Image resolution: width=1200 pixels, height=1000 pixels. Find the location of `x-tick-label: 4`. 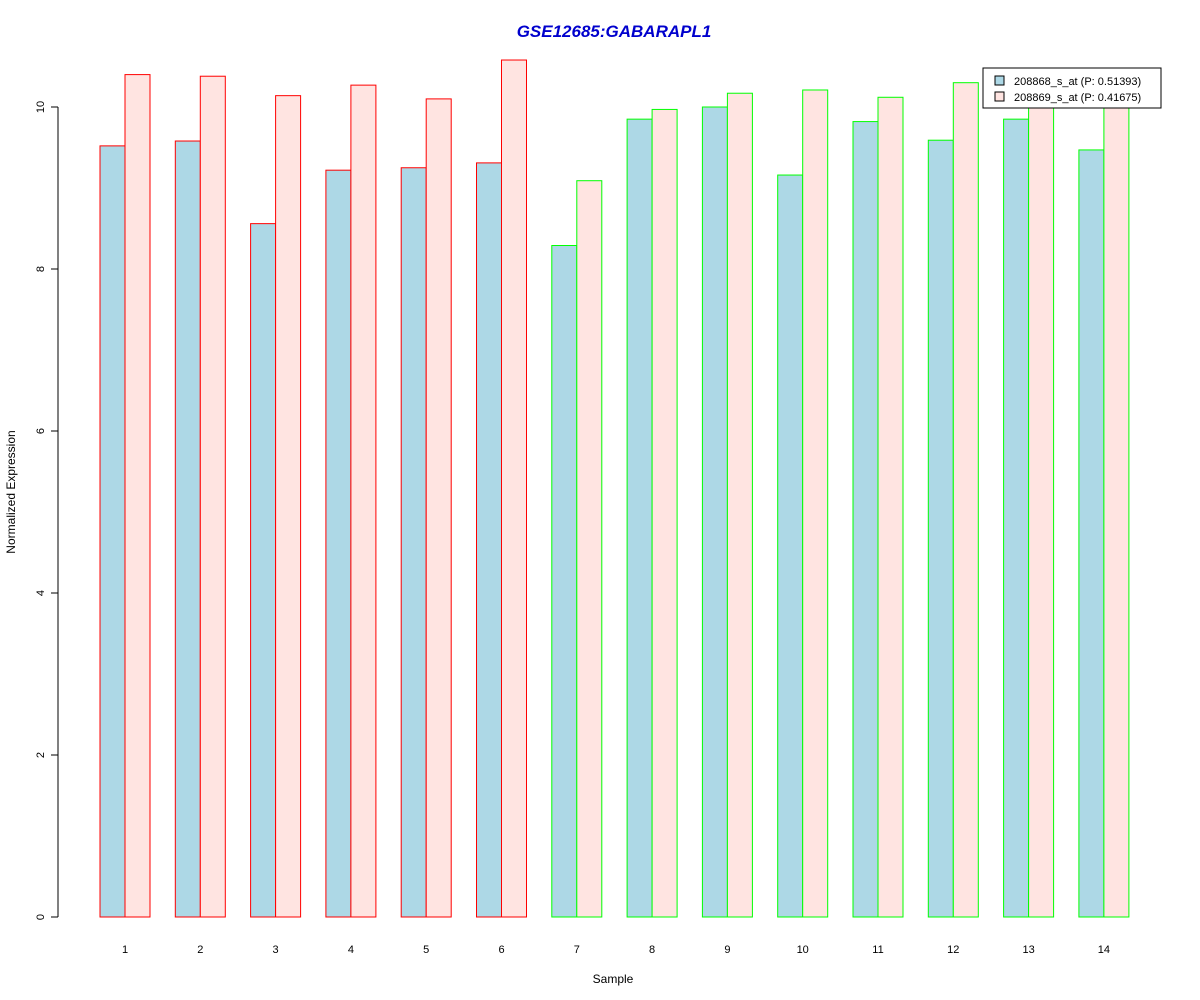

x-tick-label: 4 is located at coordinates (351, 950).